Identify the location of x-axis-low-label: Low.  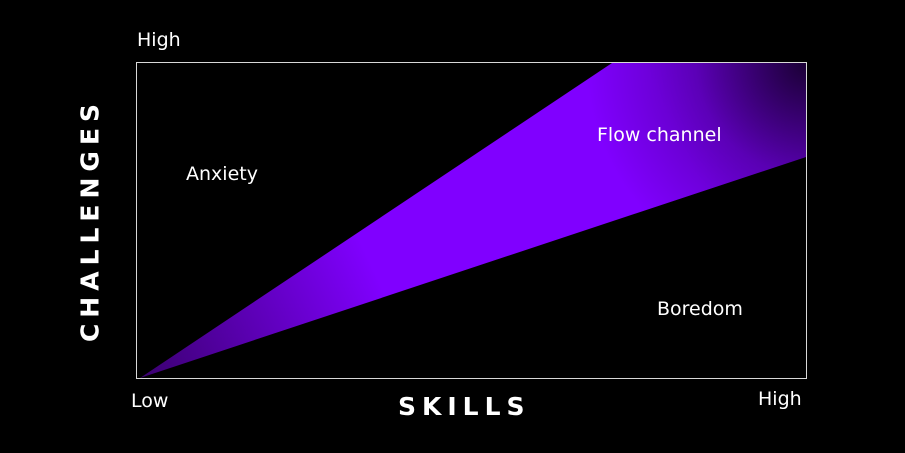
(150, 401).